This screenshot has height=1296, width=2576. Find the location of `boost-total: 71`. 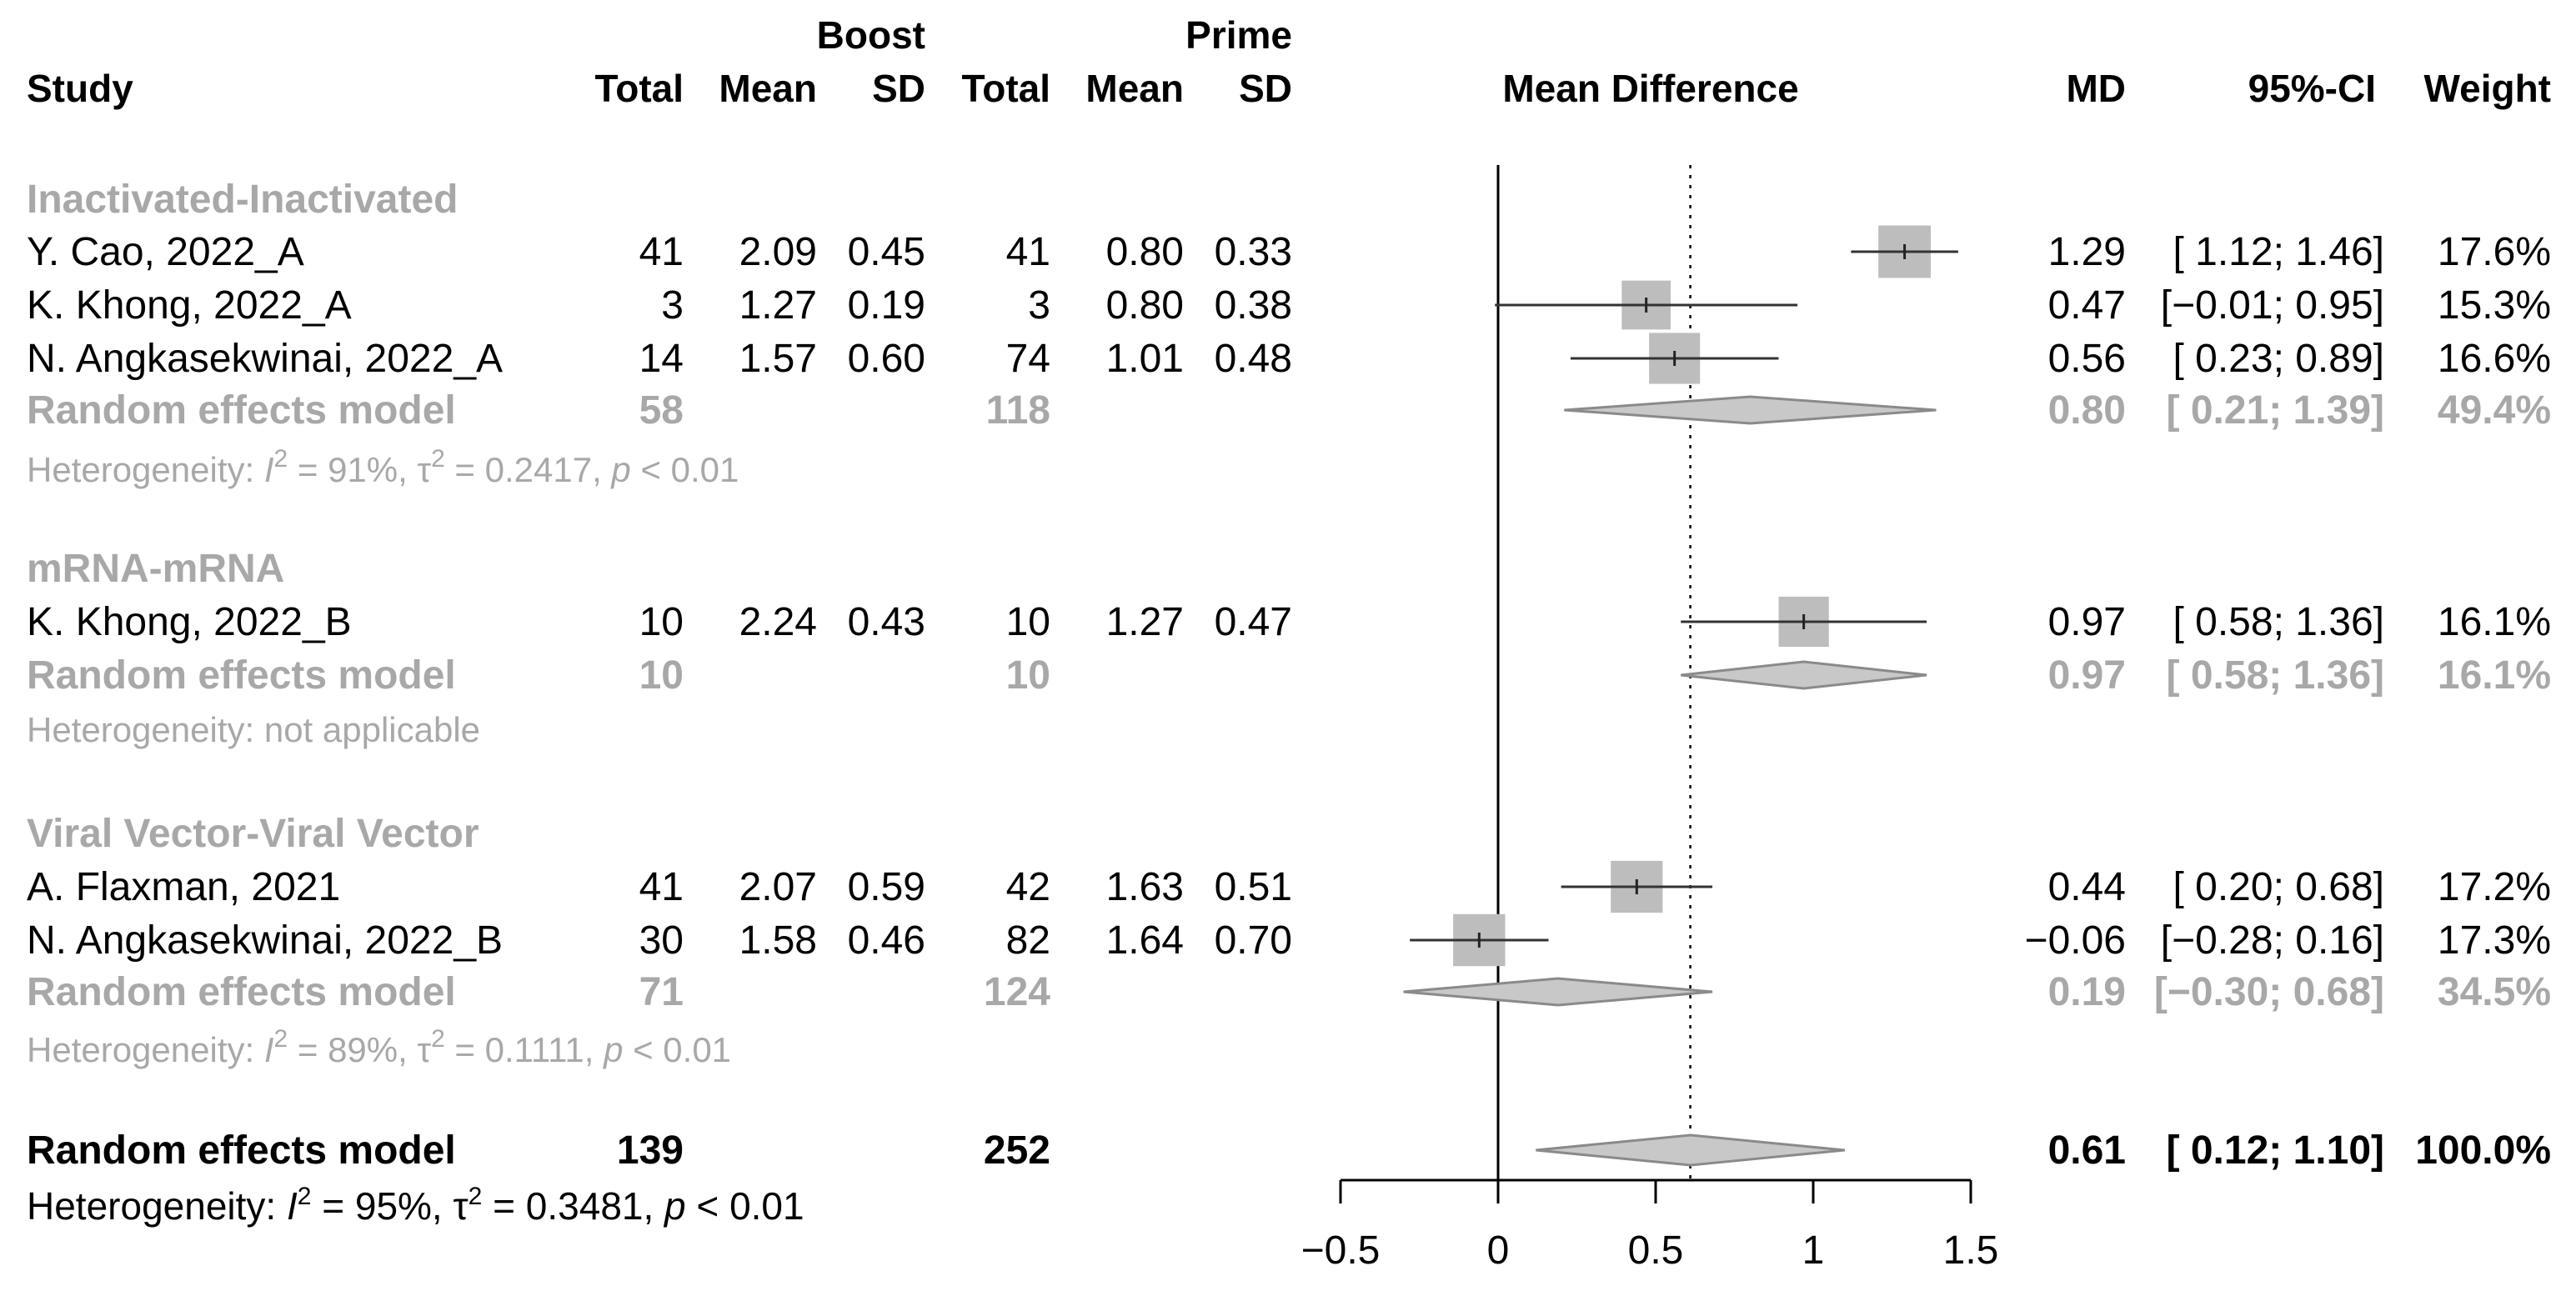

boost-total: 71 is located at coordinates (661, 992).